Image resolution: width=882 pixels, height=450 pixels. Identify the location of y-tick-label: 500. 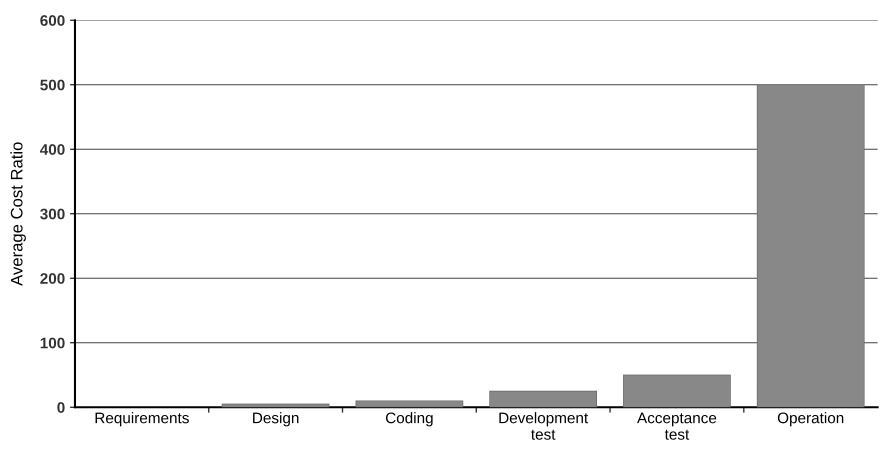
(52, 85).